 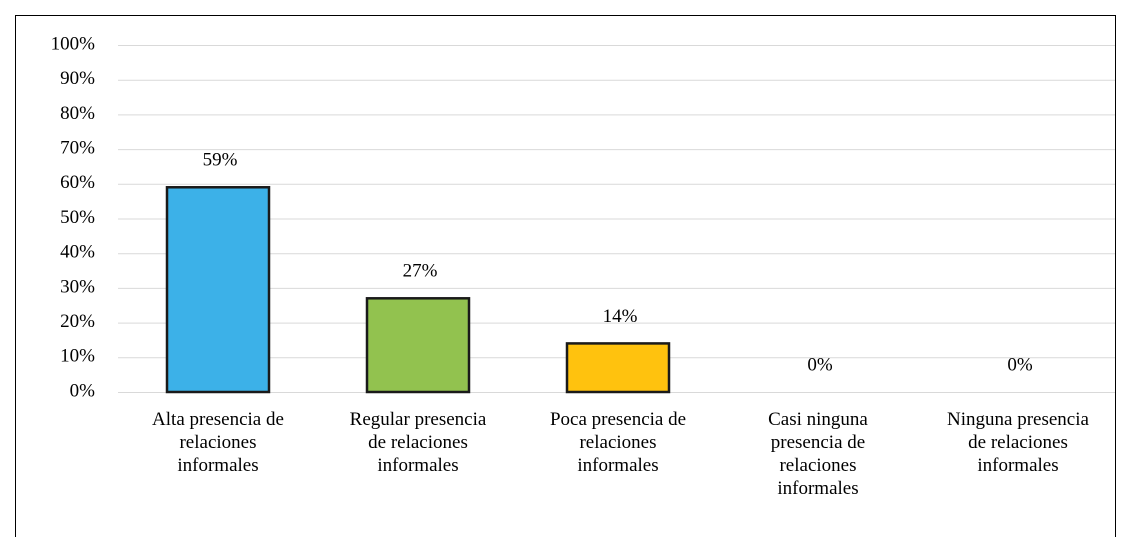 What do you see at coordinates (83, 390) in the screenshot?
I see `y-tick-label: 0%` at bounding box center [83, 390].